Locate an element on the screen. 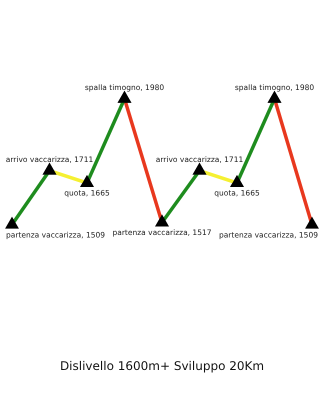  text: Dislivello 1600m+ Sviluppo 20Km is located at coordinates (162, 365).